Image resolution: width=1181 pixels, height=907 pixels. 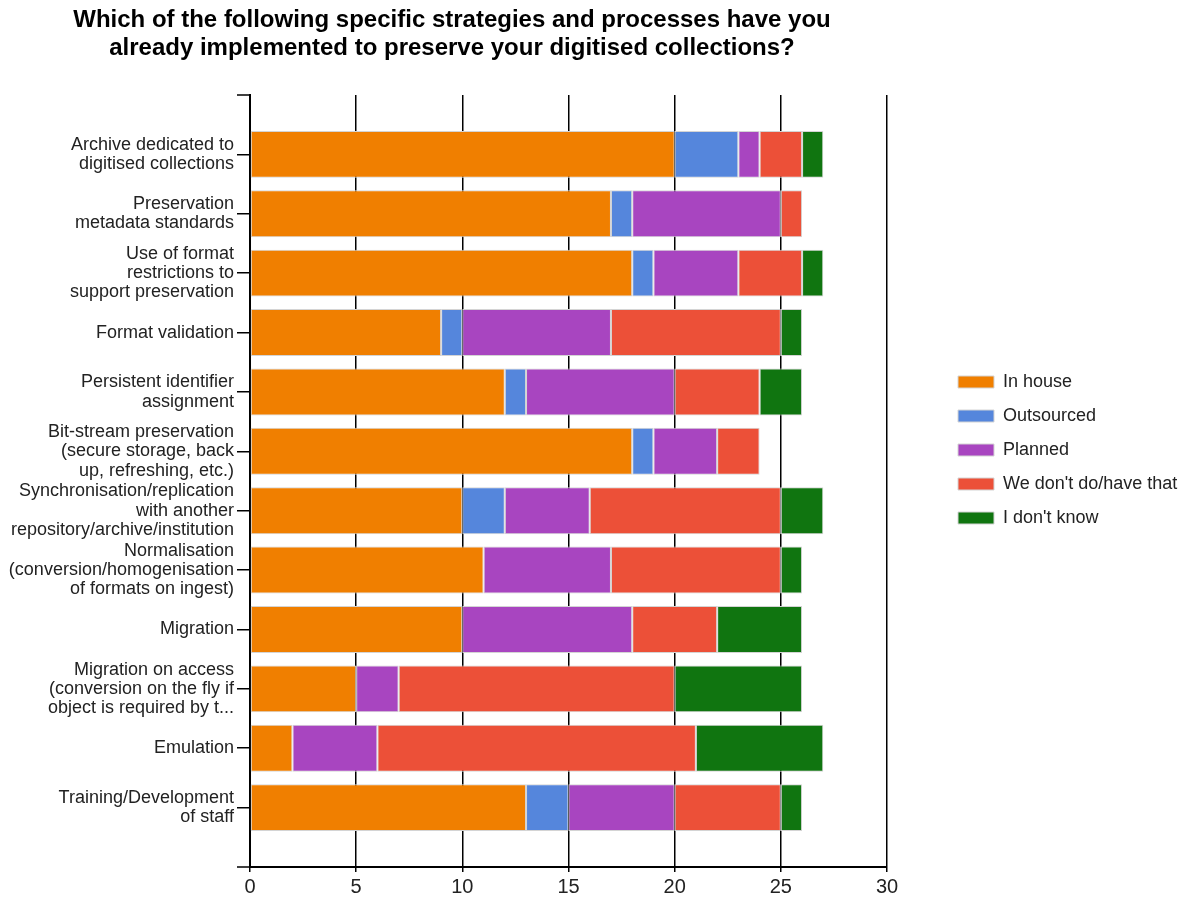 I want to click on y-tick-label: Migration, so click(x=196, y=628).